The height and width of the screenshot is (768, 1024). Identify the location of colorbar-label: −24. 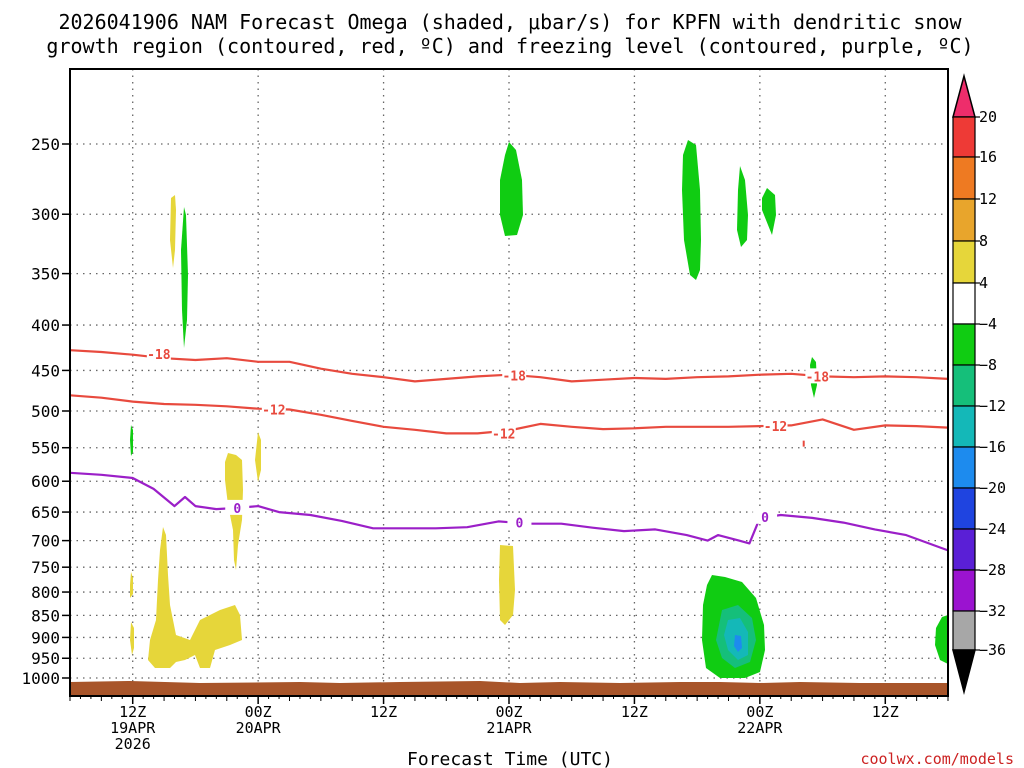
(992, 529).